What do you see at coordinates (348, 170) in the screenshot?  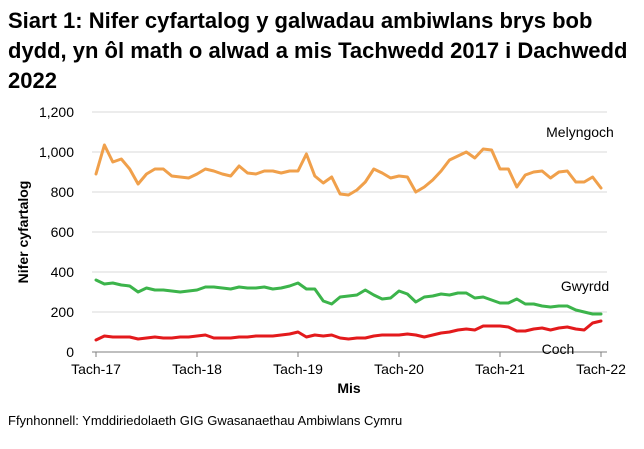 I see `series-line-melyngoch` at bounding box center [348, 170].